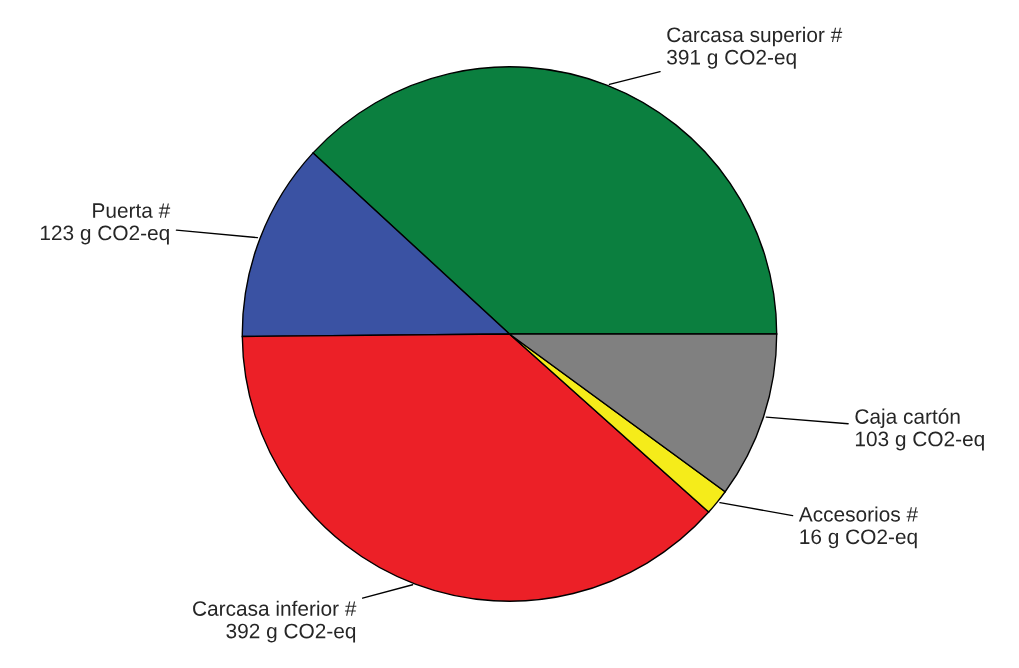 The width and height of the screenshot is (1019, 668). Describe the element at coordinates (104, 235) in the screenshot. I see `data-label: 123 g CO2-eq` at that location.